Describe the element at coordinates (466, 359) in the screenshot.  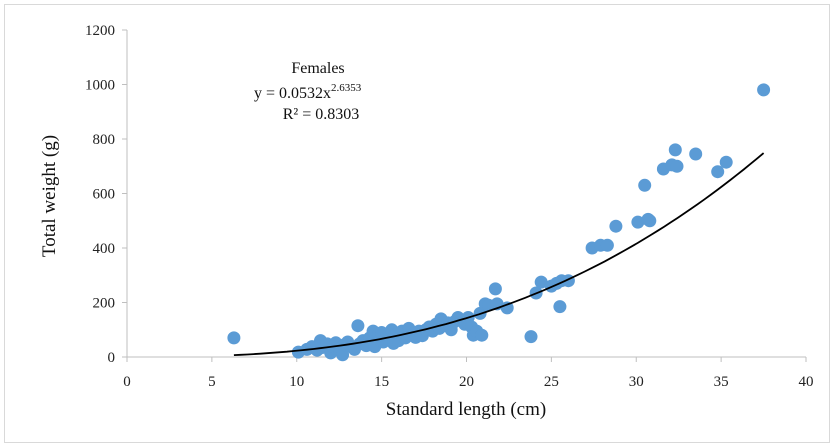
I see `x-axis` at that location.